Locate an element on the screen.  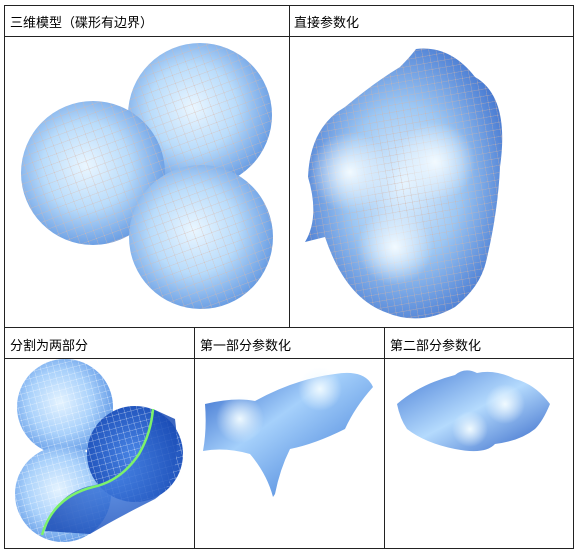
caption-split-two: 分割为两部分 is located at coordinates (49, 346).